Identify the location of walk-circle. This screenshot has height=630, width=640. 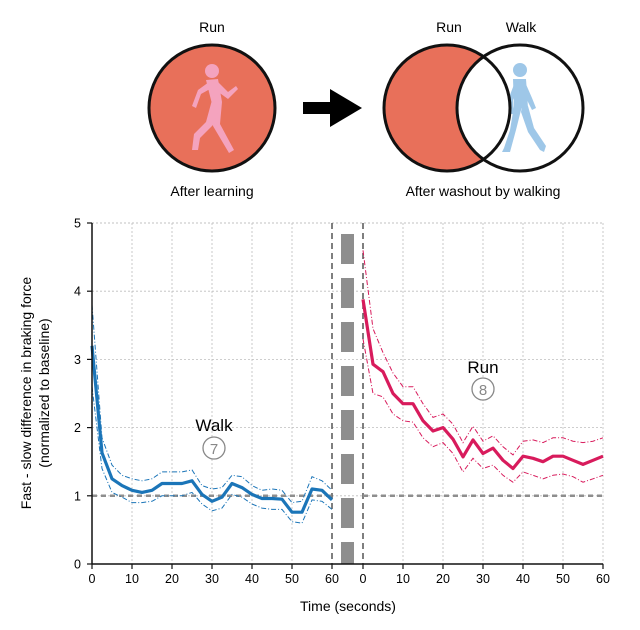
(520, 108).